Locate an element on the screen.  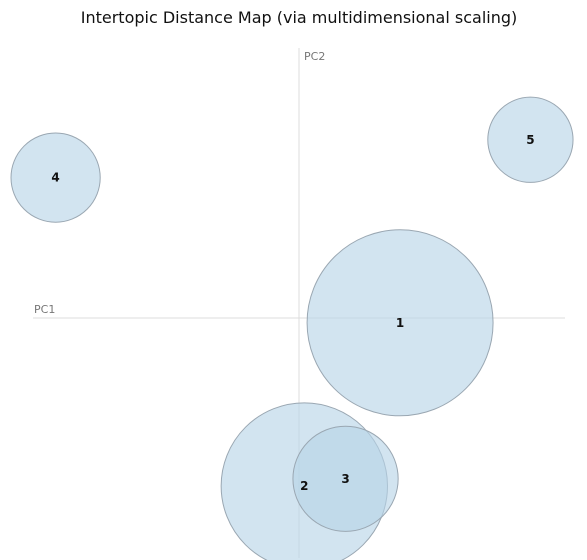
pc2-axis-label: PC2 is located at coordinates (314, 56).